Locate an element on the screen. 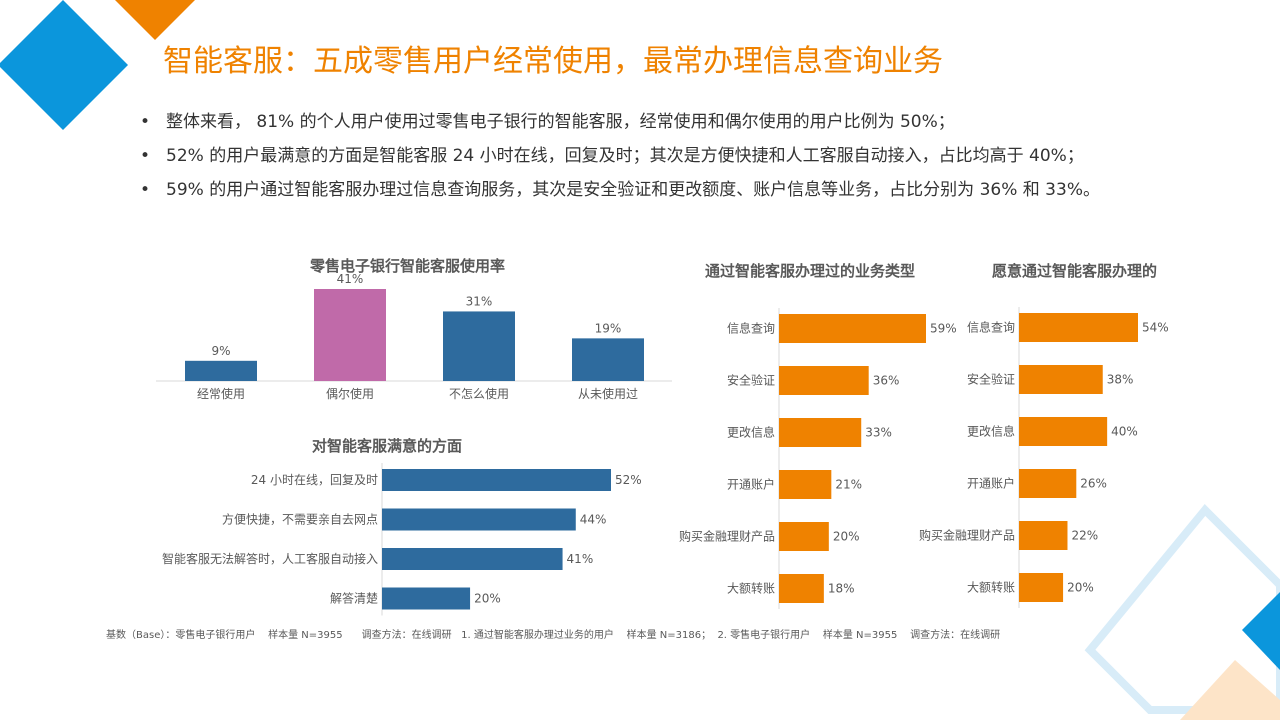 This screenshot has width=1280, height=720. willing-chart-title: 愿意通过智能客服办理的 is located at coordinates (1075, 271).